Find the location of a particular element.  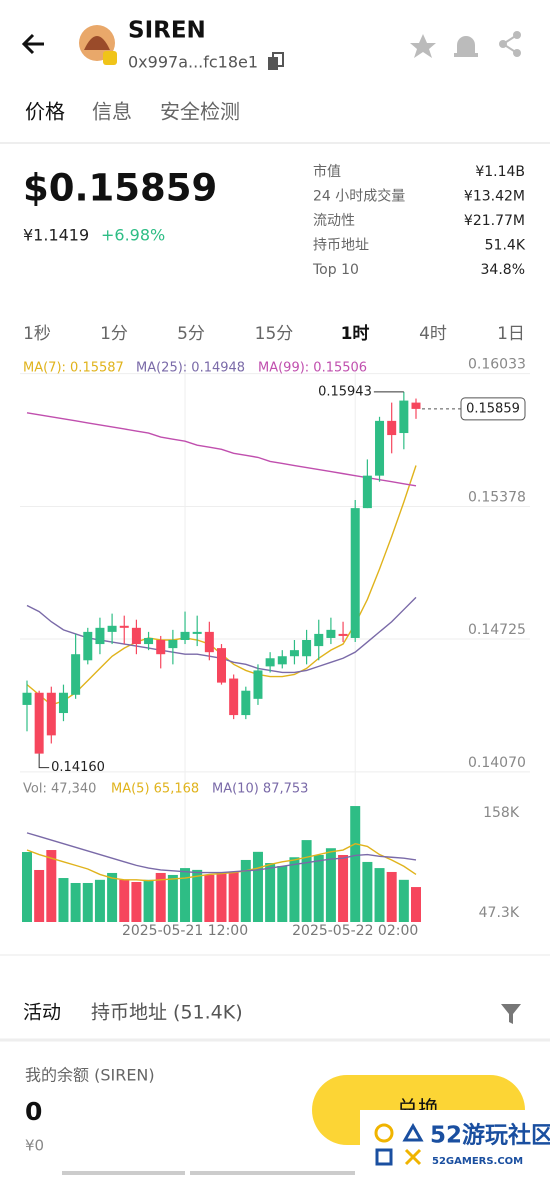

last-price-label: 0.15859 is located at coordinates (493, 408).